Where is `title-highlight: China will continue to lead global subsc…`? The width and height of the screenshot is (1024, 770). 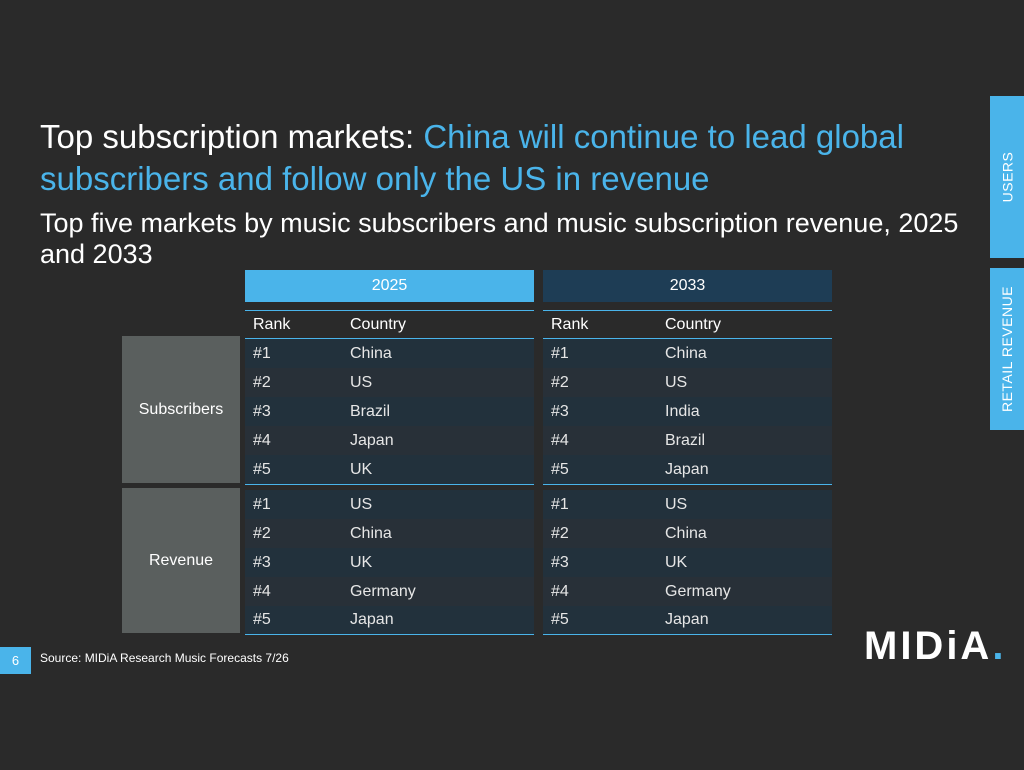
title-highlight: China will continue to lead global subsc… is located at coordinates (472, 157).